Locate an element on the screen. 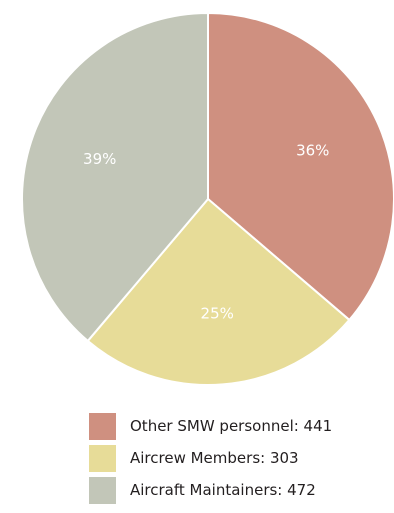 This screenshot has height=513, width=394. legend-item-other-smw-personnel: Other SMW personnel: 441 is located at coordinates (239, 426).